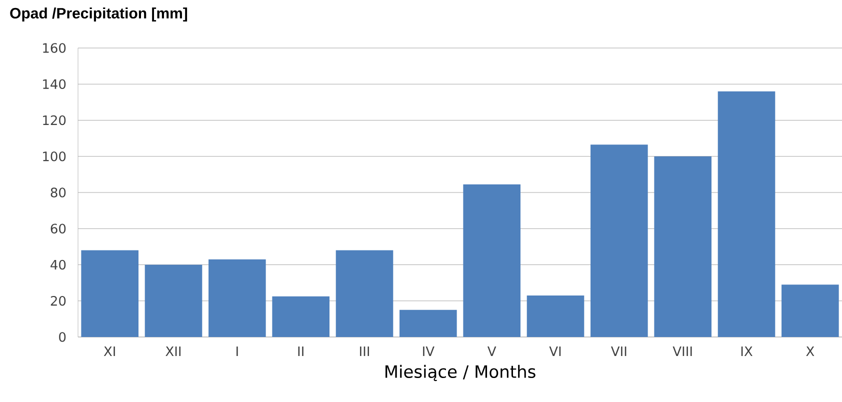  I want to click on x-axis-title: Miesiące / Months, so click(461, 373).